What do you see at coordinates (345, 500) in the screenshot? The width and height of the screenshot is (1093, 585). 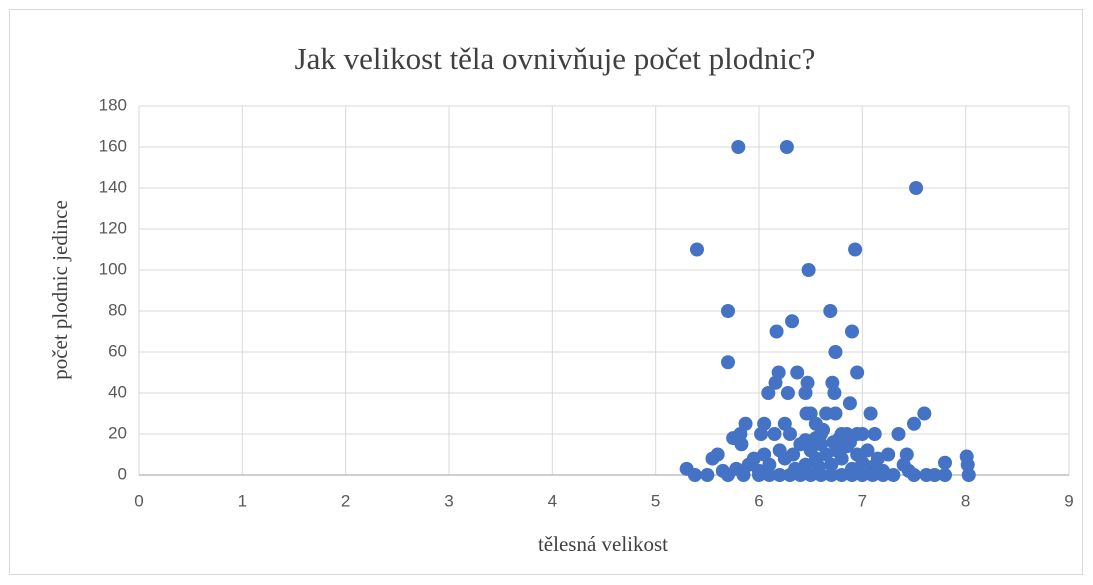 I see `x-tick-label: 2` at bounding box center [345, 500].